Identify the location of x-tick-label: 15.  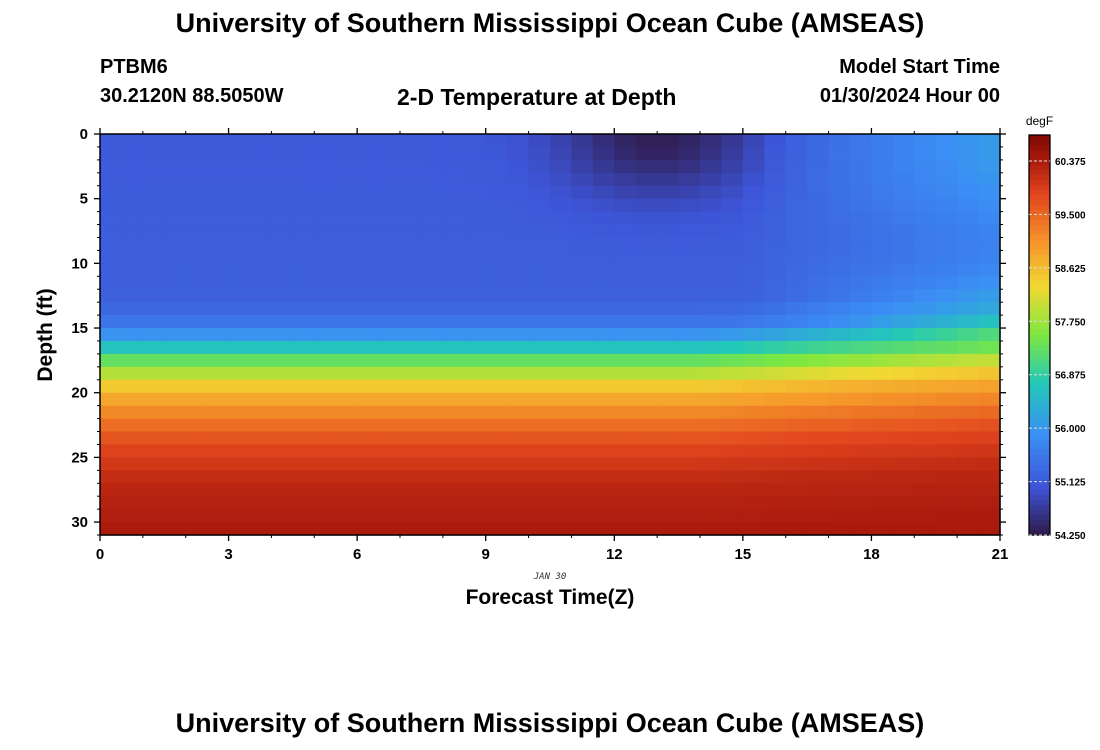
(743, 554).